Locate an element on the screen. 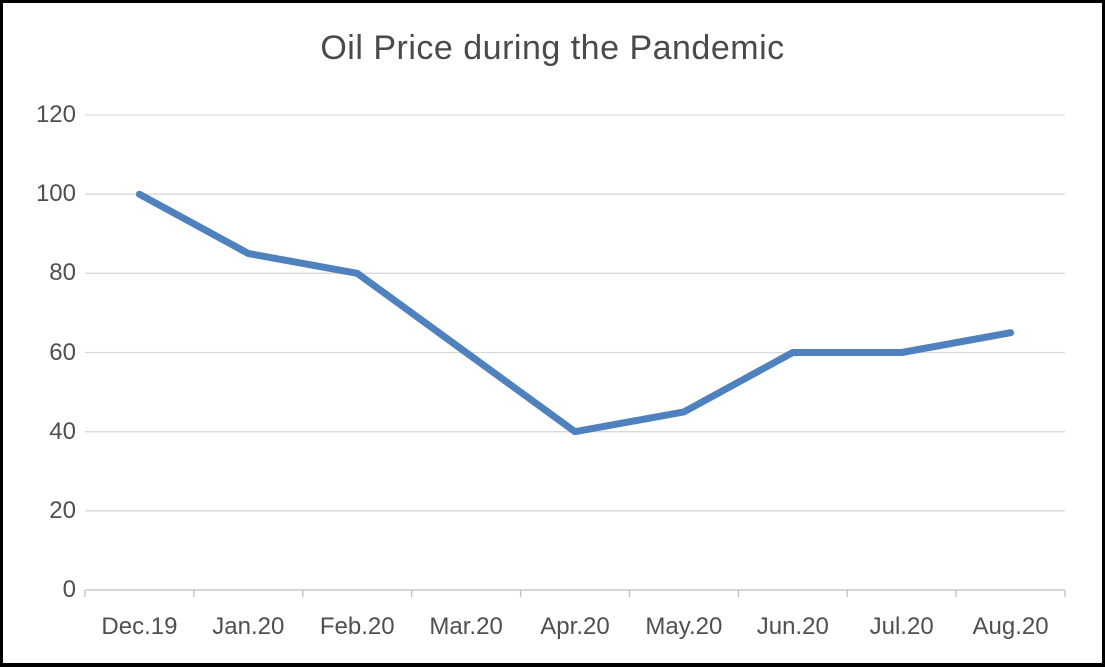 This screenshot has width=1105, height=667. x-axis-label: Apr.20 is located at coordinates (575, 626).